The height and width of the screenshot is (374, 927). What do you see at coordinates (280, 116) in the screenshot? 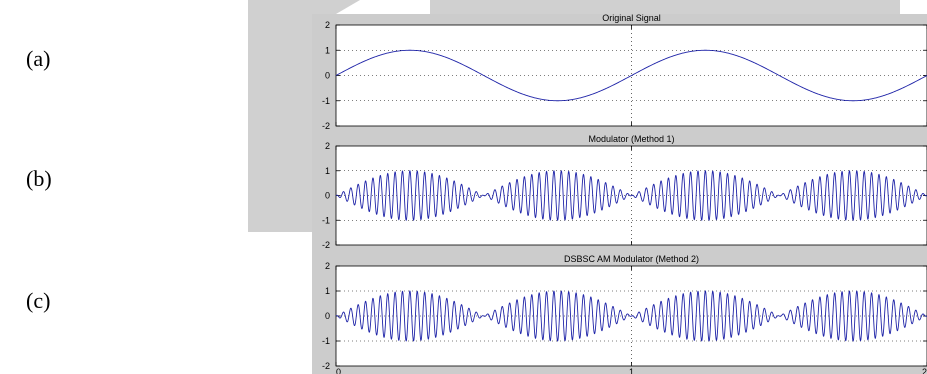
I see `decorative-block-left` at bounding box center [280, 116].